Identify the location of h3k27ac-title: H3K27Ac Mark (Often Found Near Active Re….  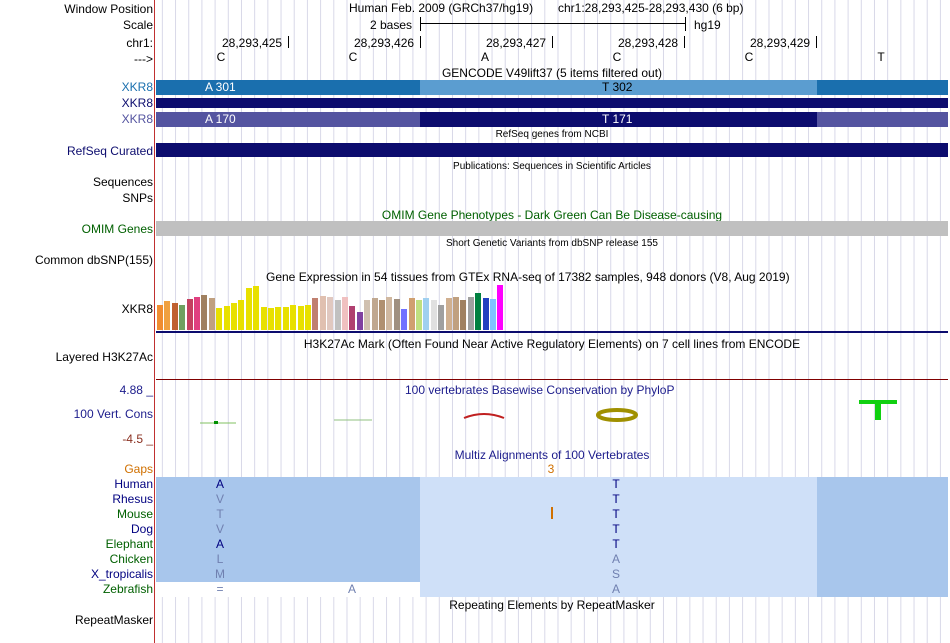
(552, 344).